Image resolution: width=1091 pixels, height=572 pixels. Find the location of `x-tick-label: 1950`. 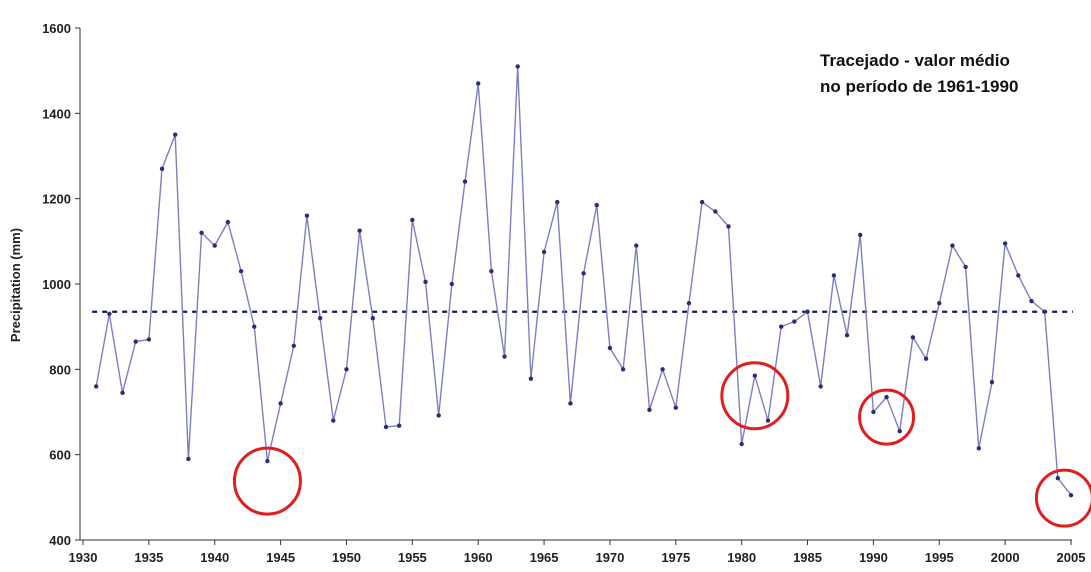

x-tick-label: 1950 is located at coordinates (346, 557).